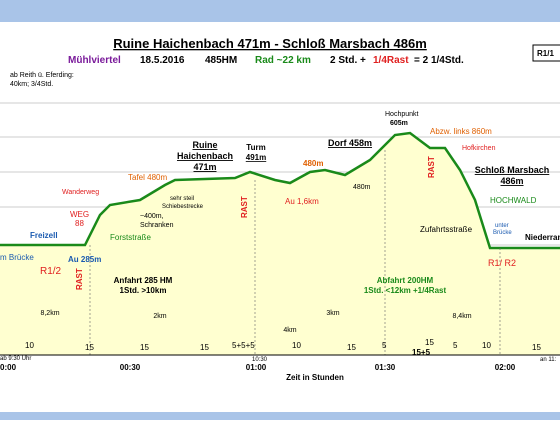 This screenshot has height=425, width=560. I want to click on summary: 1Std. <12km +1/4Rast, so click(405, 290).